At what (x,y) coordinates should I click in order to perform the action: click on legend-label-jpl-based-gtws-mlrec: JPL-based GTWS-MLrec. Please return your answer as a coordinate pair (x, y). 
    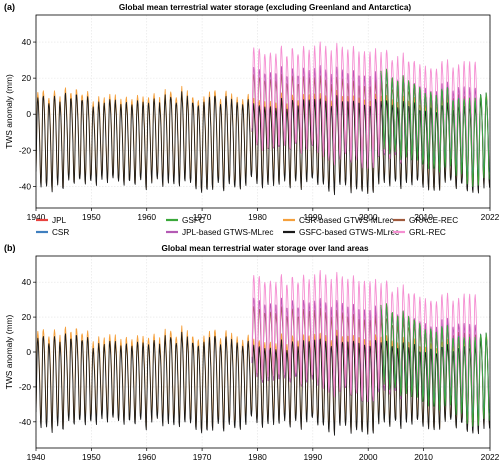
    Looking at the image, I should click on (227, 232).